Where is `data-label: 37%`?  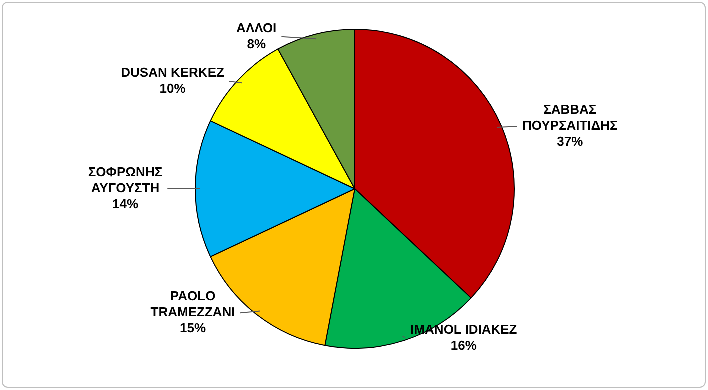
data-label: 37% is located at coordinates (570, 142).